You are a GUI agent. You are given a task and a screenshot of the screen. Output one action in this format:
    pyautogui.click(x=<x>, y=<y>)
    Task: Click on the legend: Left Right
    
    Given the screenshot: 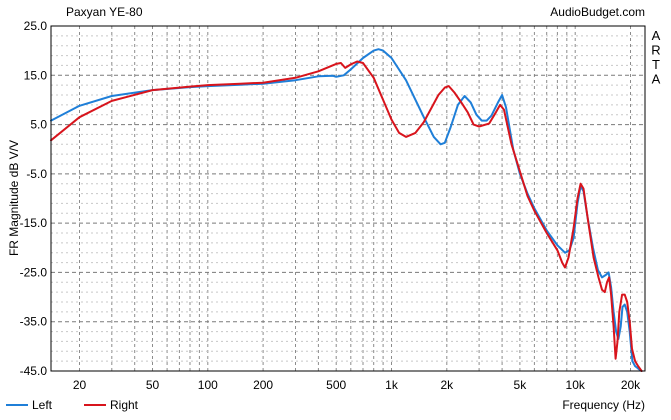 What is the action you would take?
    pyautogui.click(x=72, y=405)
    